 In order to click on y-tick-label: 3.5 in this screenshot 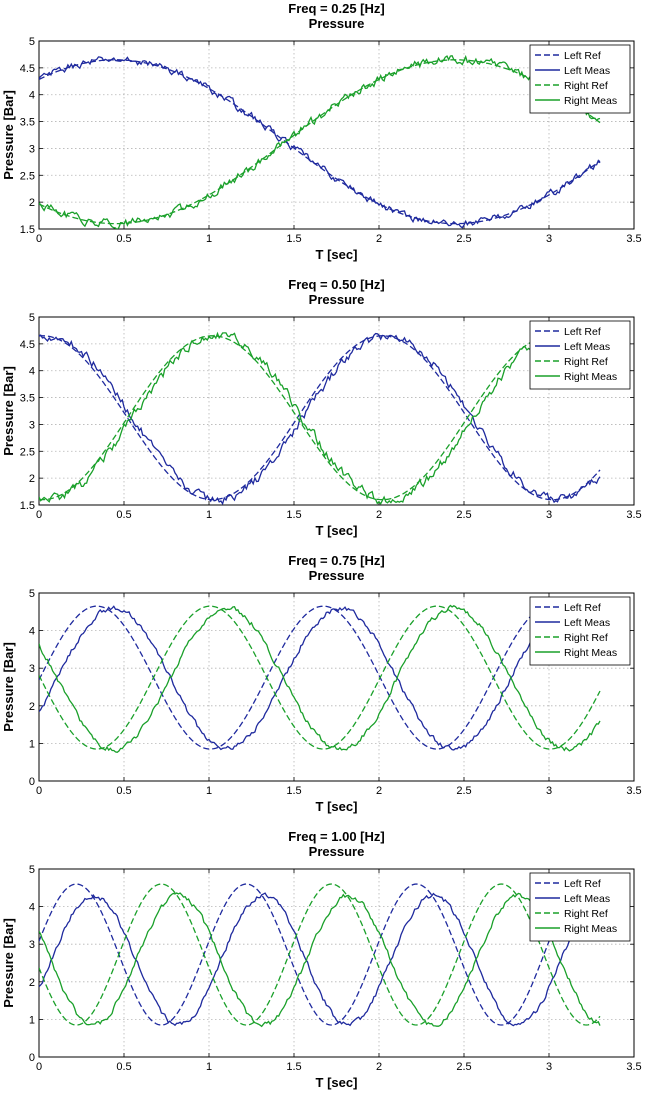, I will do `click(27, 399)`.